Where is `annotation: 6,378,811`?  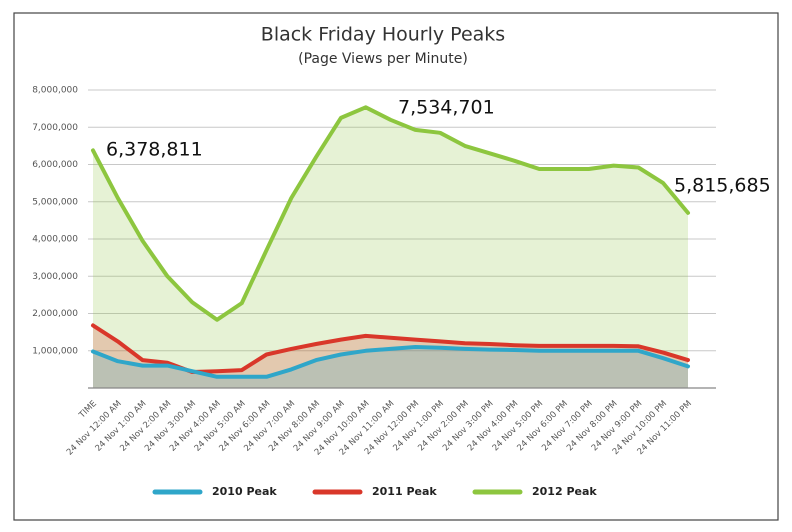 annotation: 6,378,811 is located at coordinates (154, 150).